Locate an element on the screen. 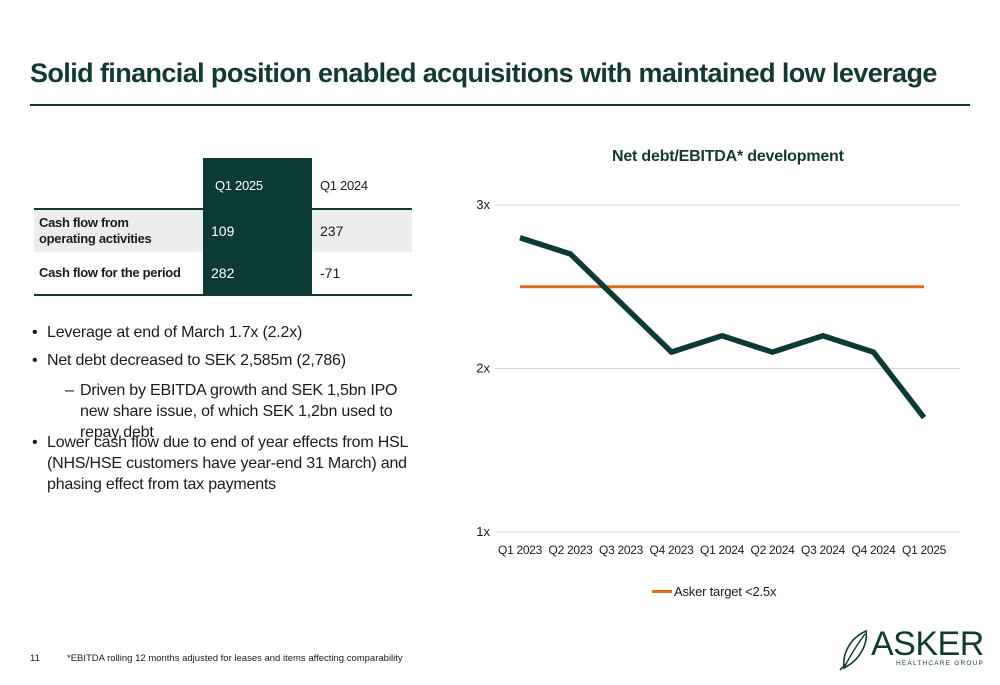 The height and width of the screenshot is (685, 1000). bullet-text: Net debt decreased to SEK 2,585m (2,786) is located at coordinates (196, 360).